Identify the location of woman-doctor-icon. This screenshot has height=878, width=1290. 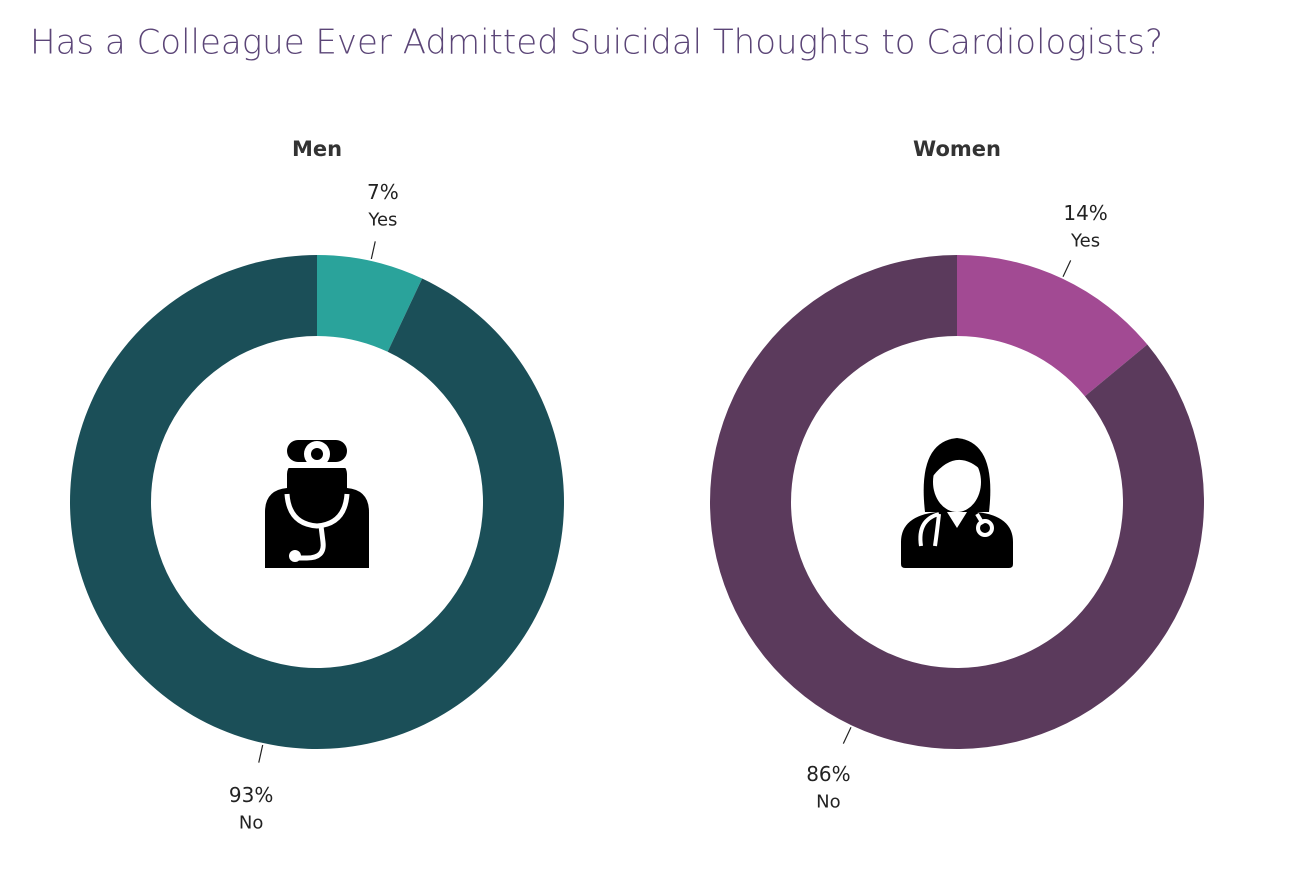
(957, 503).